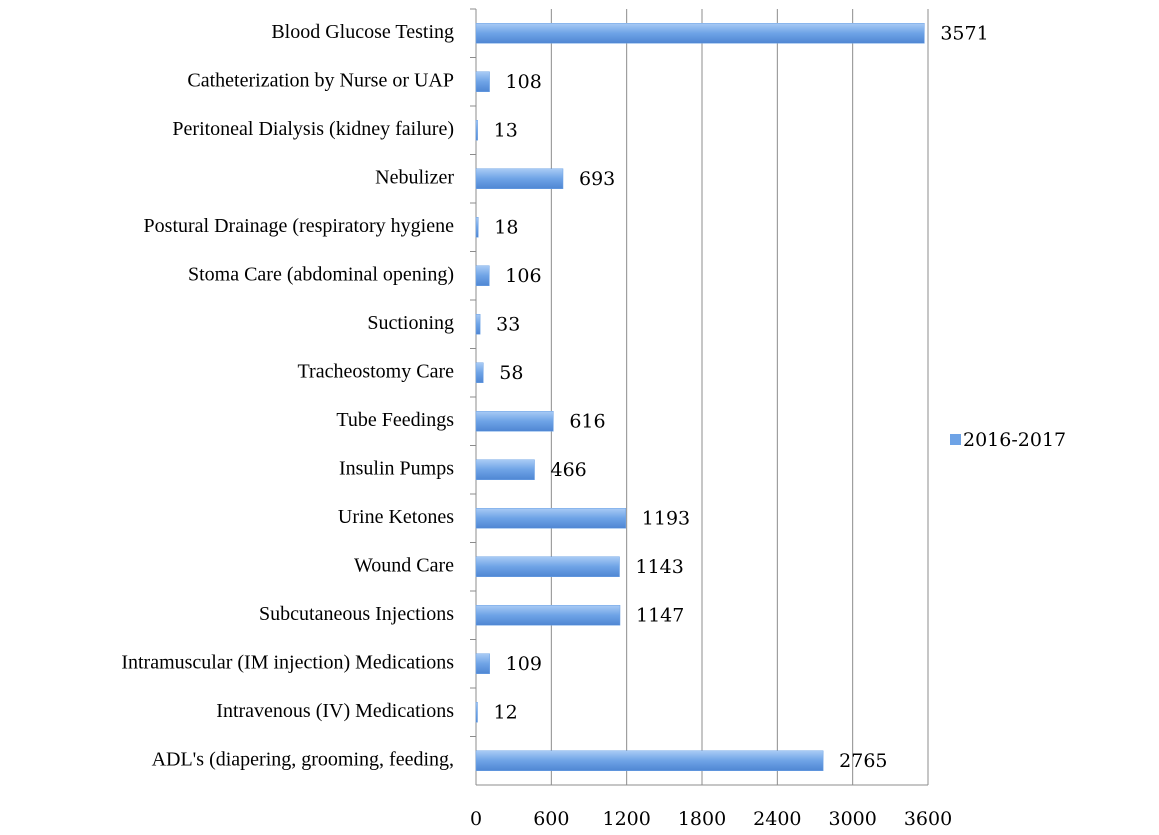  Describe the element at coordinates (551, 819) in the screenshot. I see `x-tick-label: 600` at that location.